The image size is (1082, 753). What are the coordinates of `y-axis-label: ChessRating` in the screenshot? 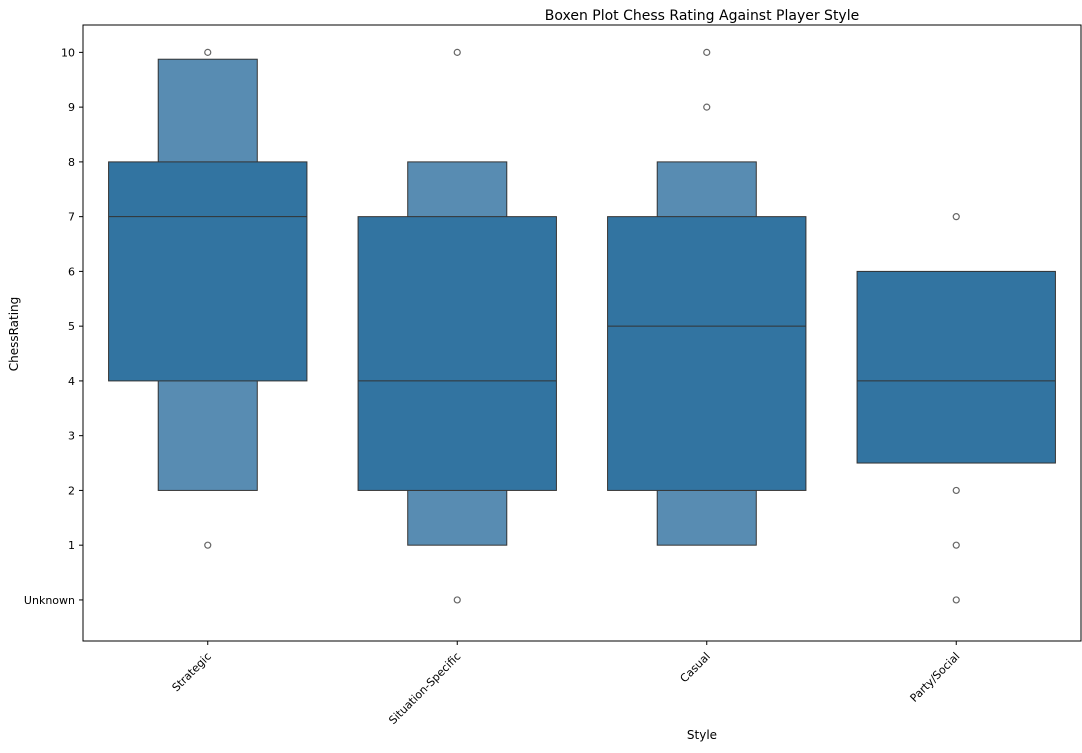 It's located at (14, 334).